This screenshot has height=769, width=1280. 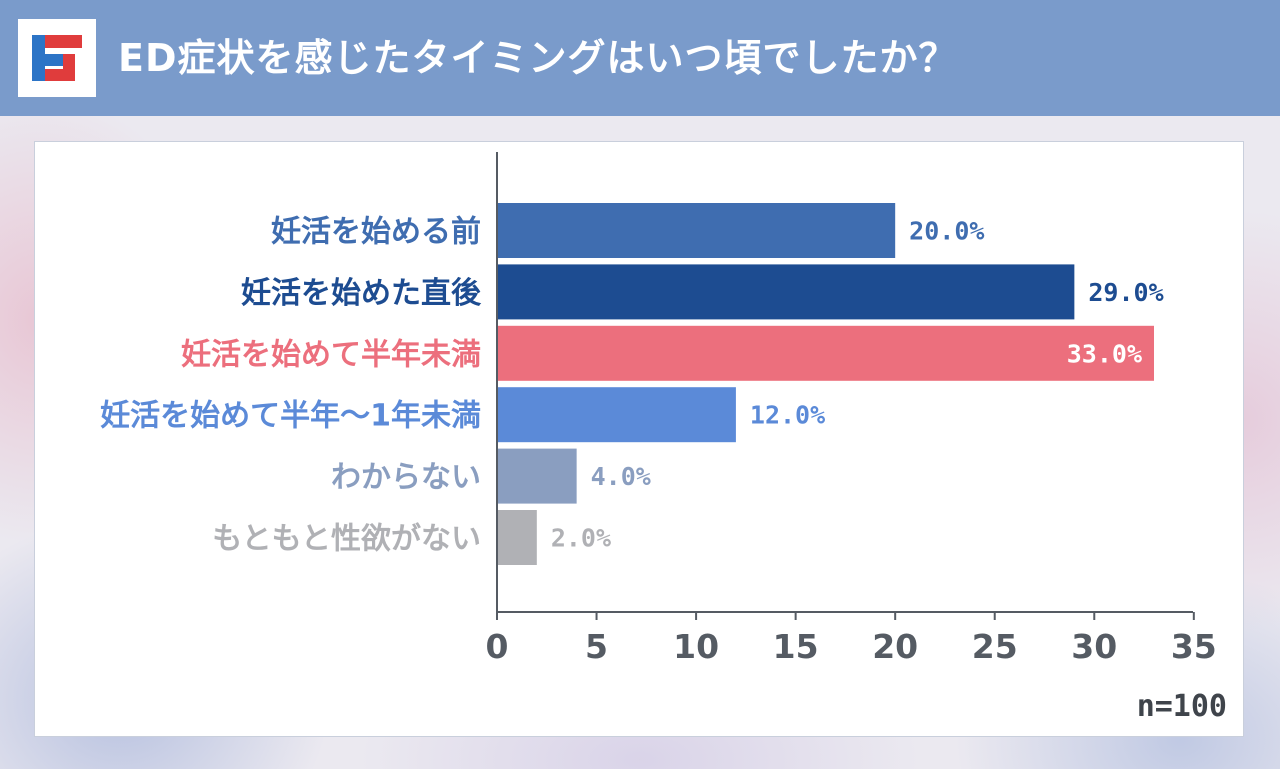 I want to click on x-tick-label-30: 30, so click(x=1094, y=646).